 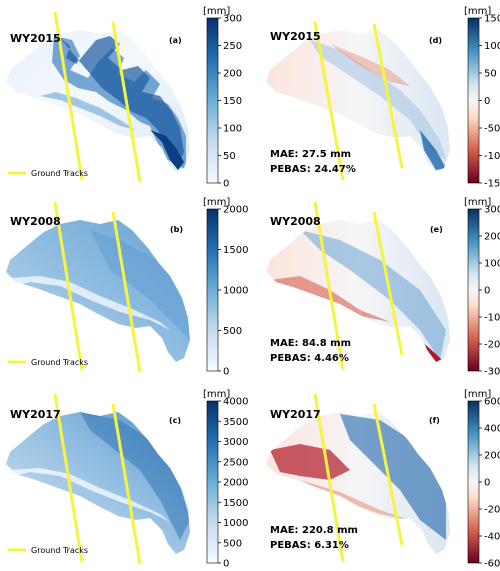 I want to click on colorbar-ramp-e, so click(x=473, y=290).